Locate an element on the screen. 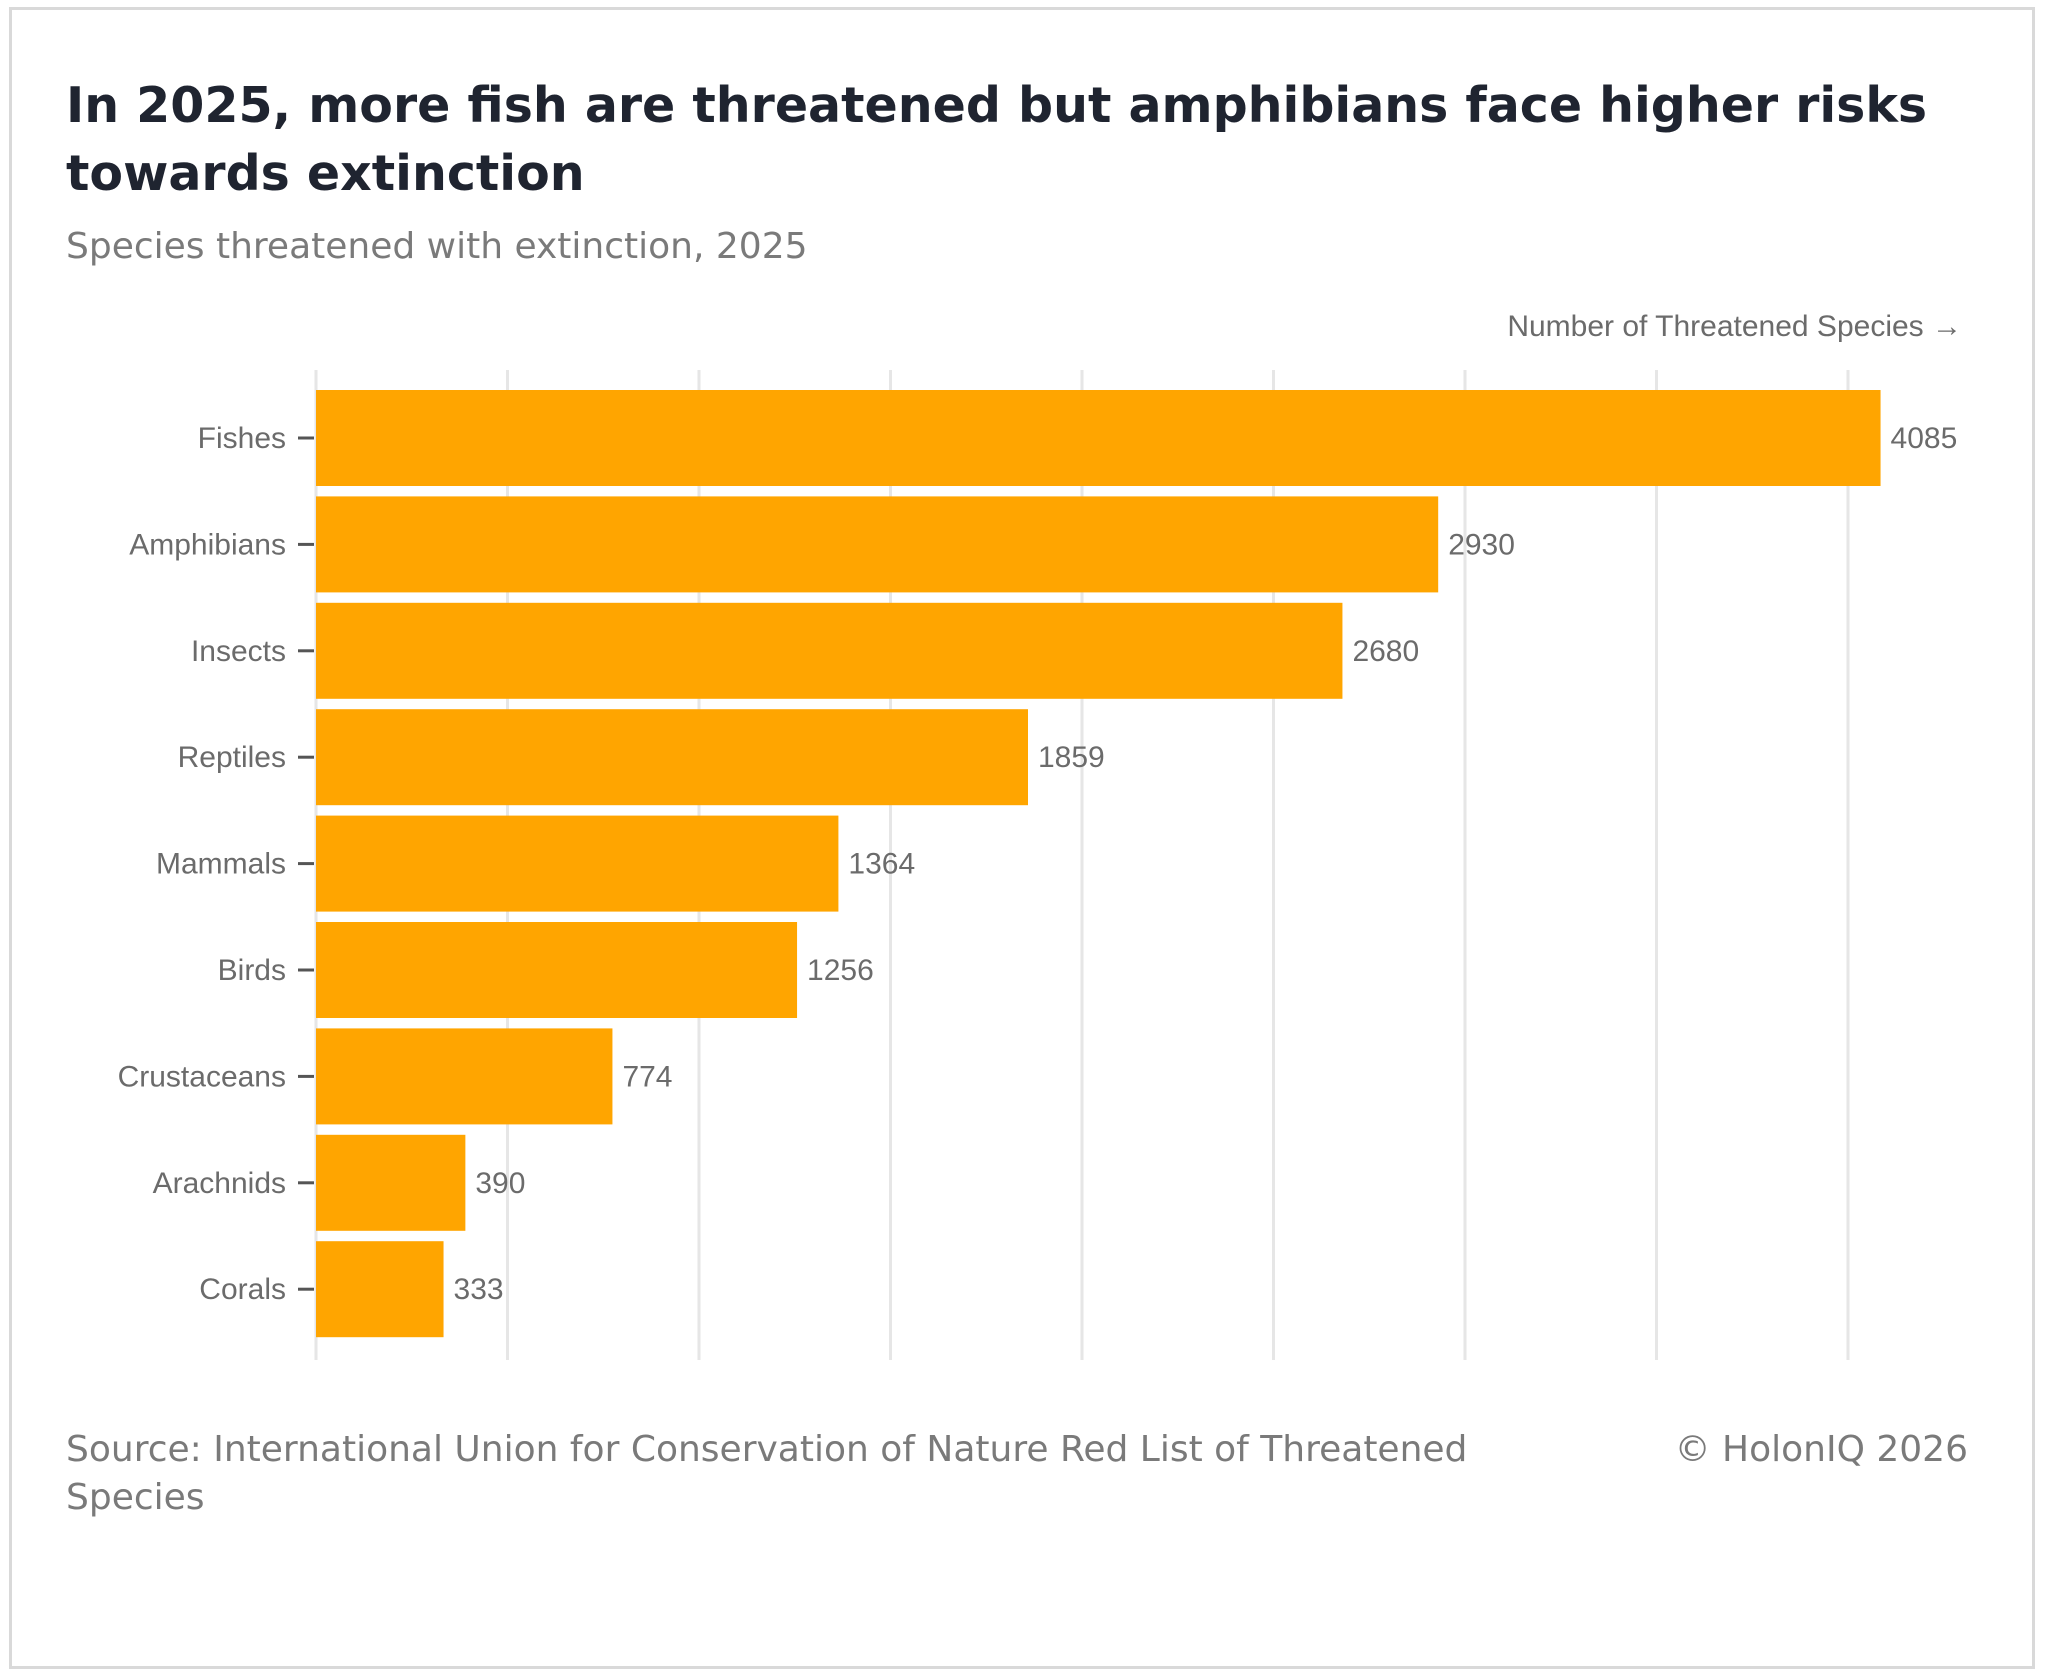 This screenshot has width=2048, height=1678. value-label-fishes: 4085 is located at coordinates (1924, 438).